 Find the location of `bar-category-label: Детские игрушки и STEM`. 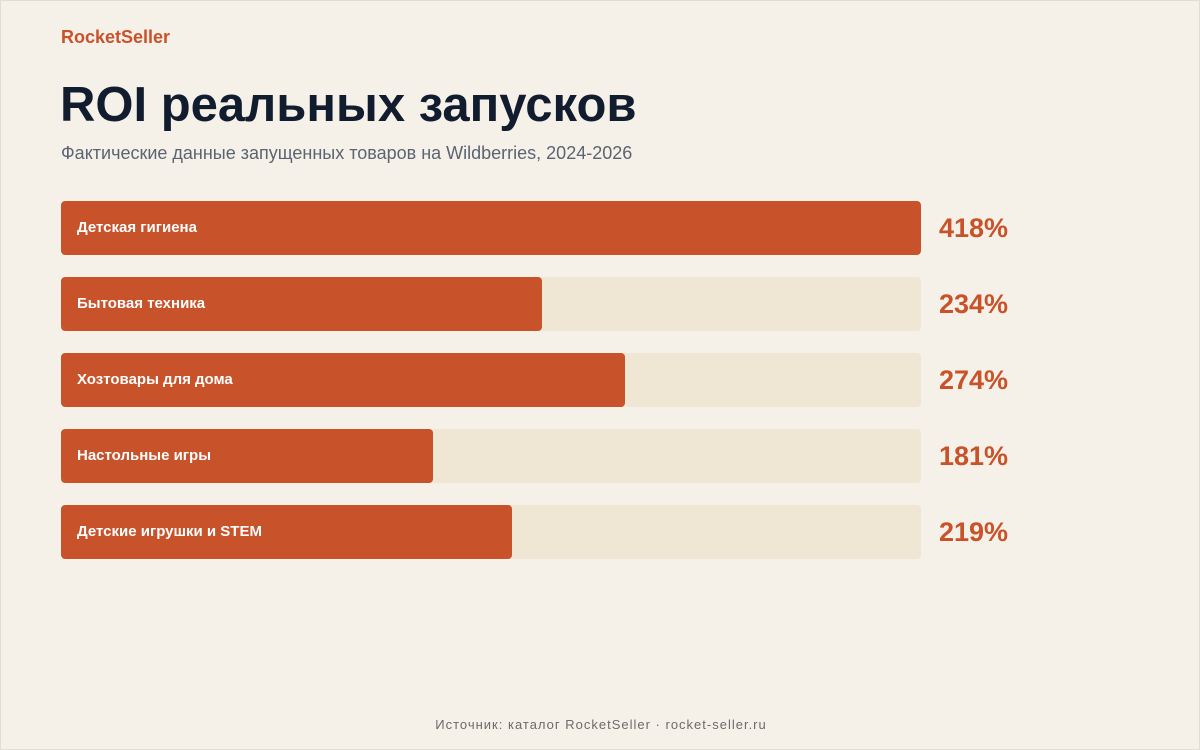

bar-category-label: Детские игрушки и STEM is located at coordinates (169, 531).